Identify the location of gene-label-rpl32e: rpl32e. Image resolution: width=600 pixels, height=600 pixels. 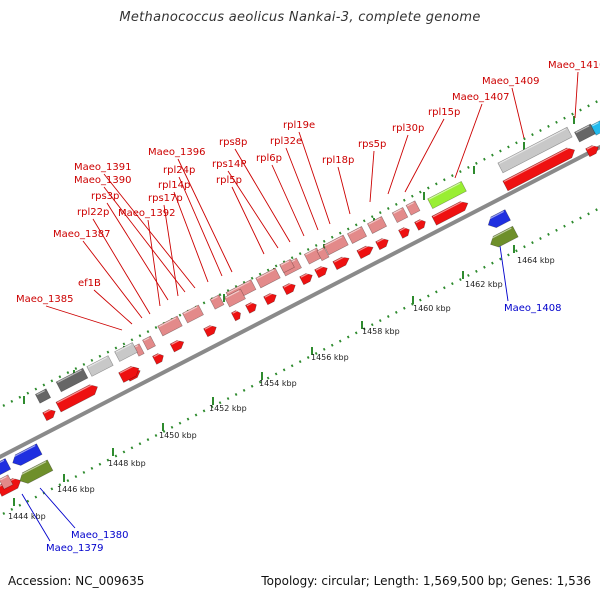
(286, 141).